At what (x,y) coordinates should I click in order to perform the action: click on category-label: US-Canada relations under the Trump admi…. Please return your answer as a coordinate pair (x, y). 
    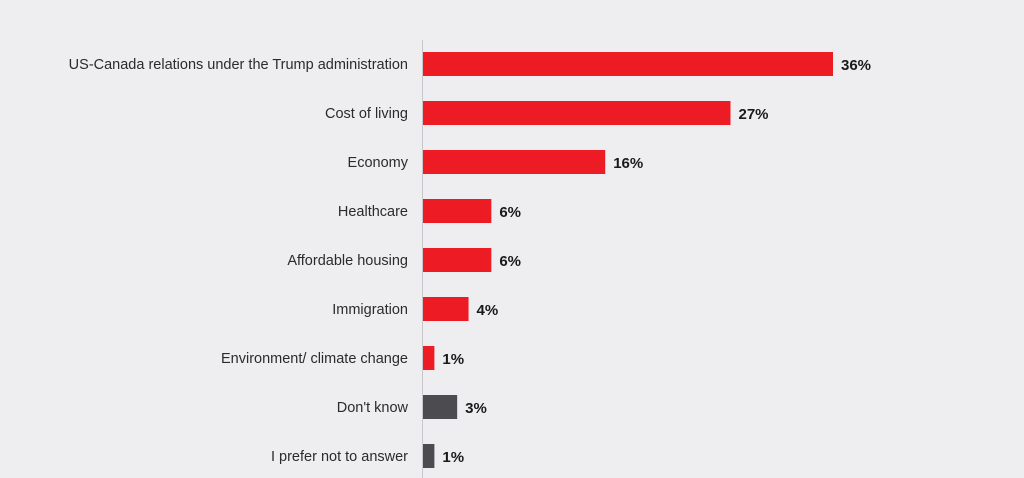
    Looking at the image, I should click on (238, 65).